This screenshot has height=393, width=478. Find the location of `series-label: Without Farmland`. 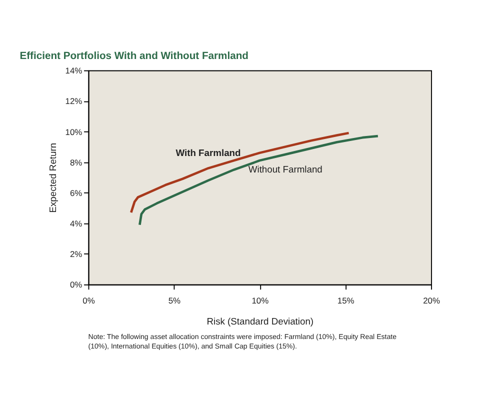

series-label: Without Farmland is located at coordinates (285, 168).